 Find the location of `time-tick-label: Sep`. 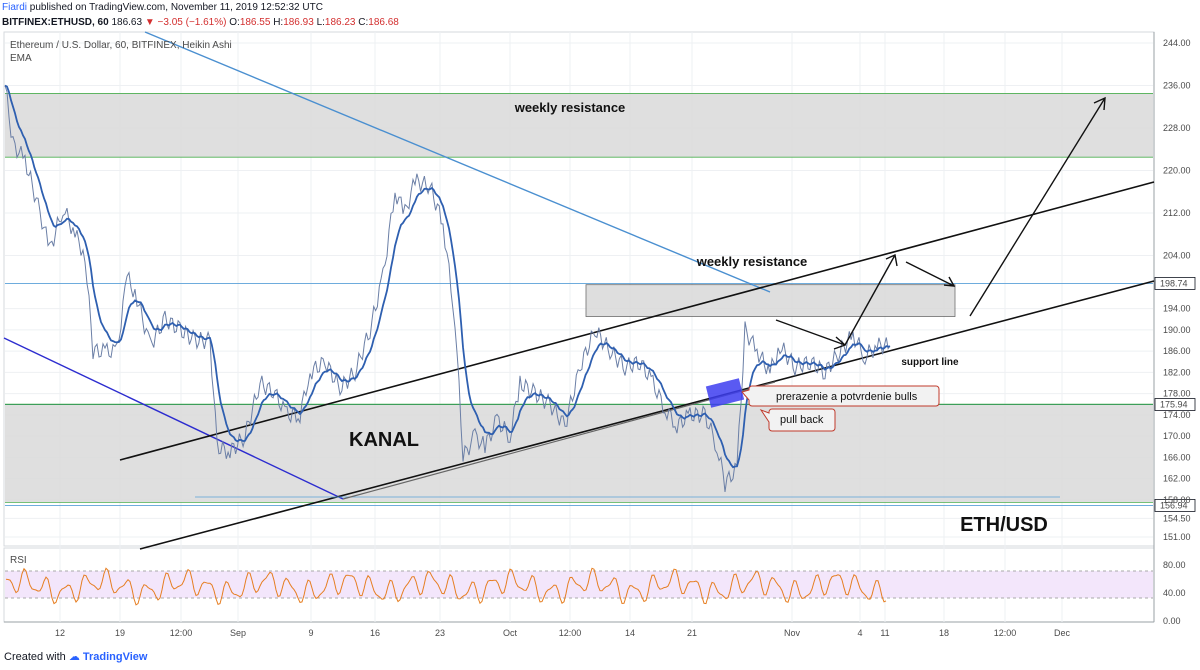

time-tick-label: Sep is located at coordinates (238, 633).